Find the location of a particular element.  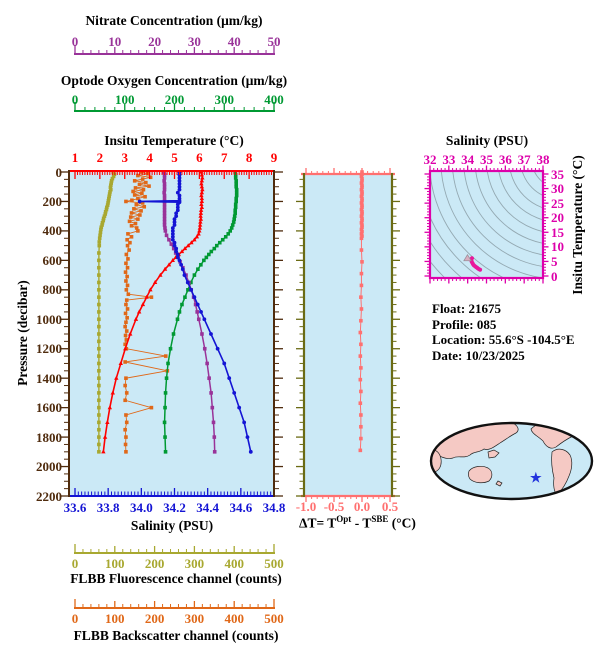

ts-spike-marker is located at coordinates (467, 257).